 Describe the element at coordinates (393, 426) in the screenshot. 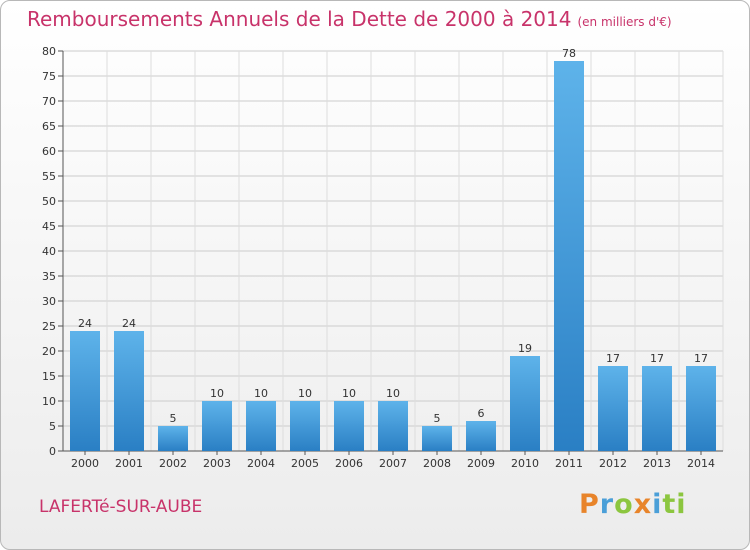

I see `bar-2007` at that location.